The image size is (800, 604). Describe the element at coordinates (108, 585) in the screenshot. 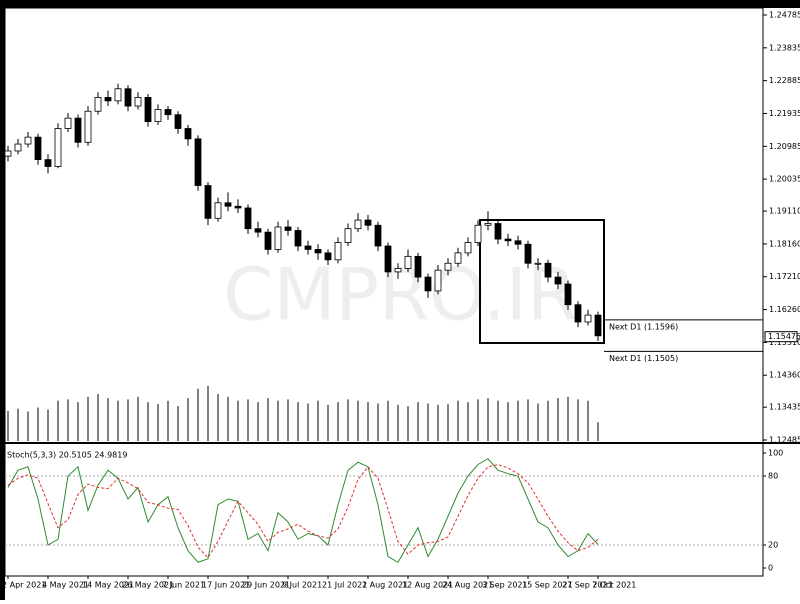

I see `x-tick-label: 14 May 2021` at that location.